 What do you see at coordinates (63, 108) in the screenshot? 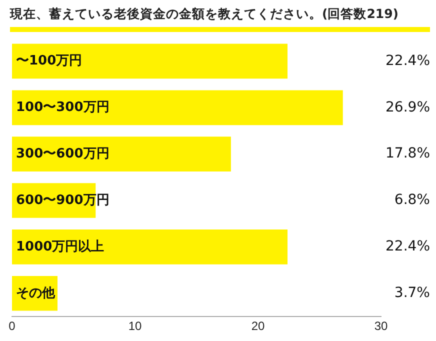
I see `y-tick-label: 100〜300万円` at bounding box center [63, 108].